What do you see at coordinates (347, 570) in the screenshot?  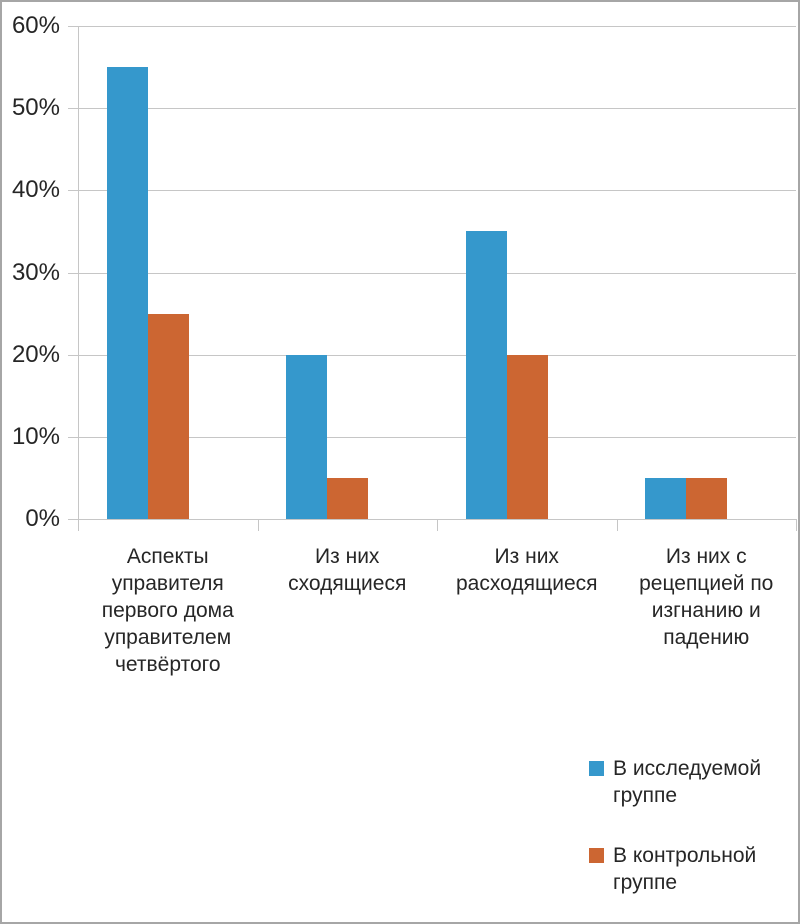 I see `x-category-label-2: Из них сходящиеся` at bounding box center [347, 570].